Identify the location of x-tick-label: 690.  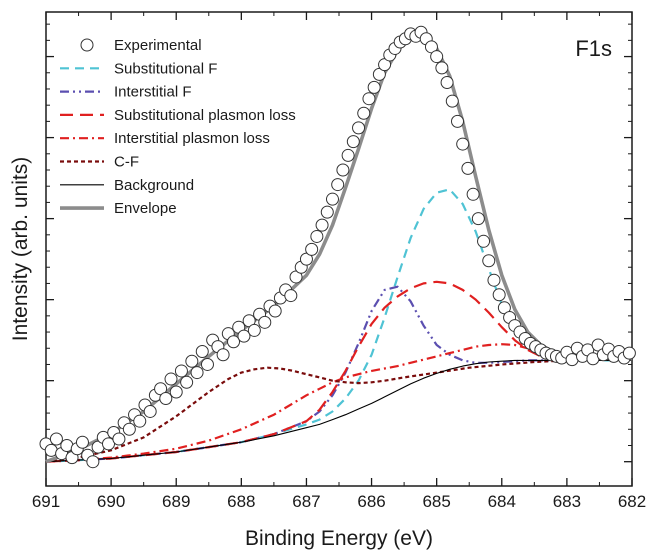
(111, 501).